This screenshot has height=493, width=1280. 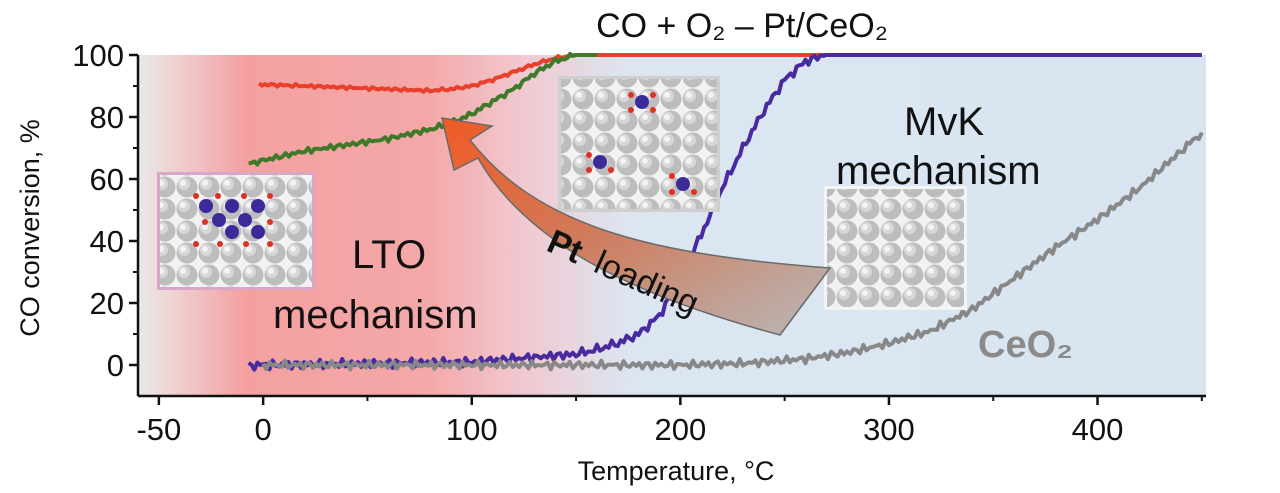 I want to click on x-tick-label-0: -50, so click(x=158, y=429).